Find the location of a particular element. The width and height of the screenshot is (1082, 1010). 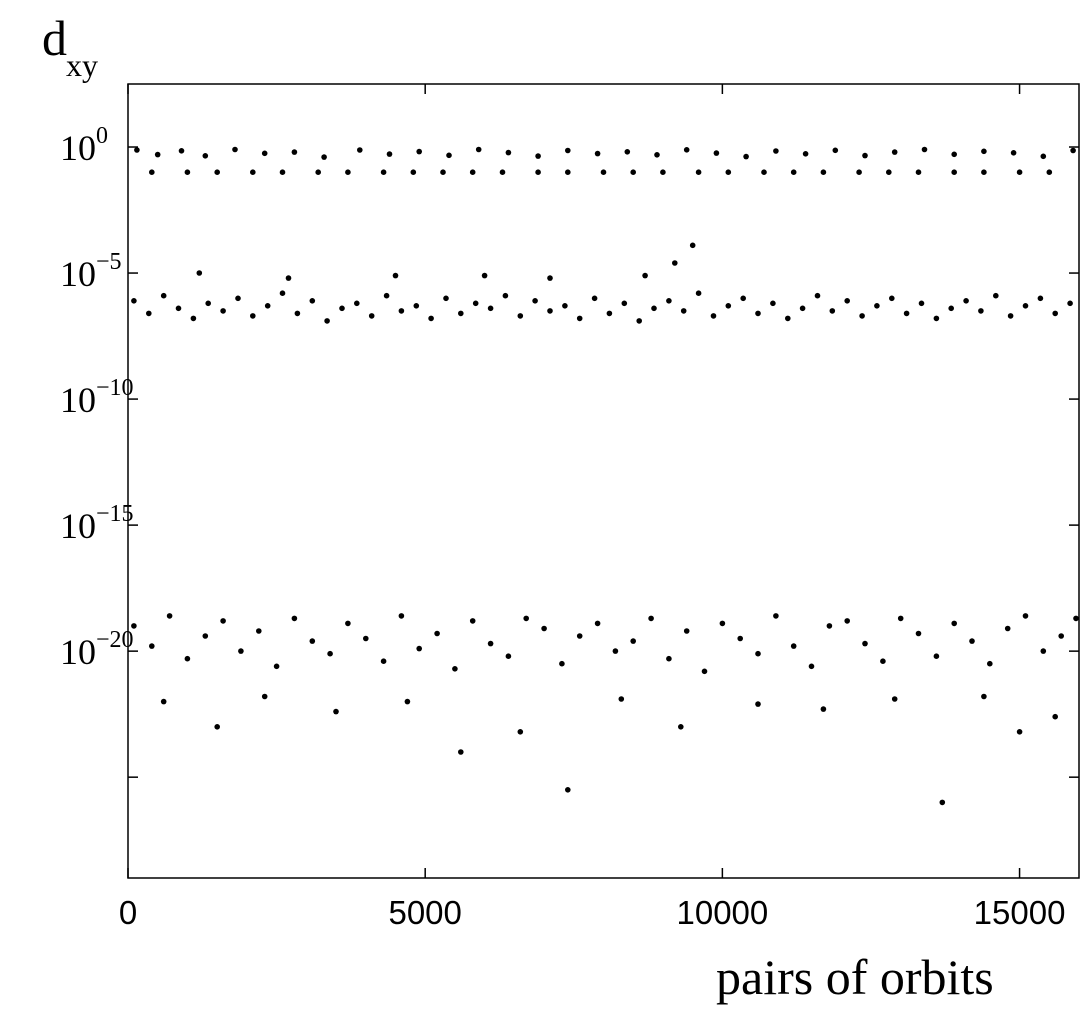

y-tick-label-exponent: −10 is located at coordinates (115, 388).